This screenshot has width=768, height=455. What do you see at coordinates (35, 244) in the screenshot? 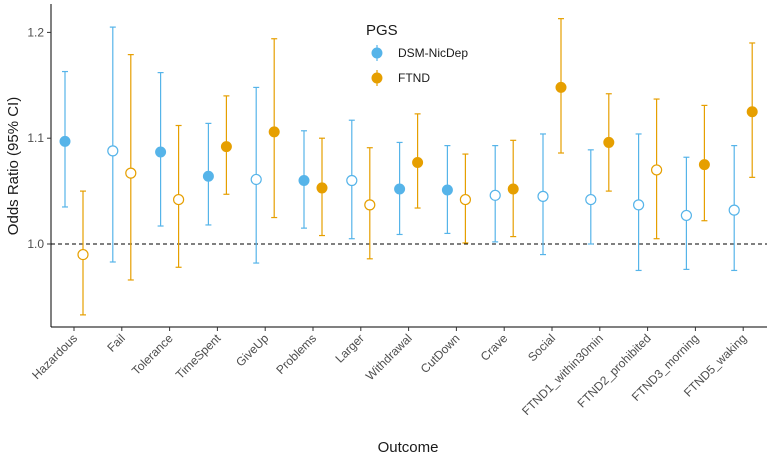
I see `y-tick-label: 1.0` at bounding box center [35, 244].